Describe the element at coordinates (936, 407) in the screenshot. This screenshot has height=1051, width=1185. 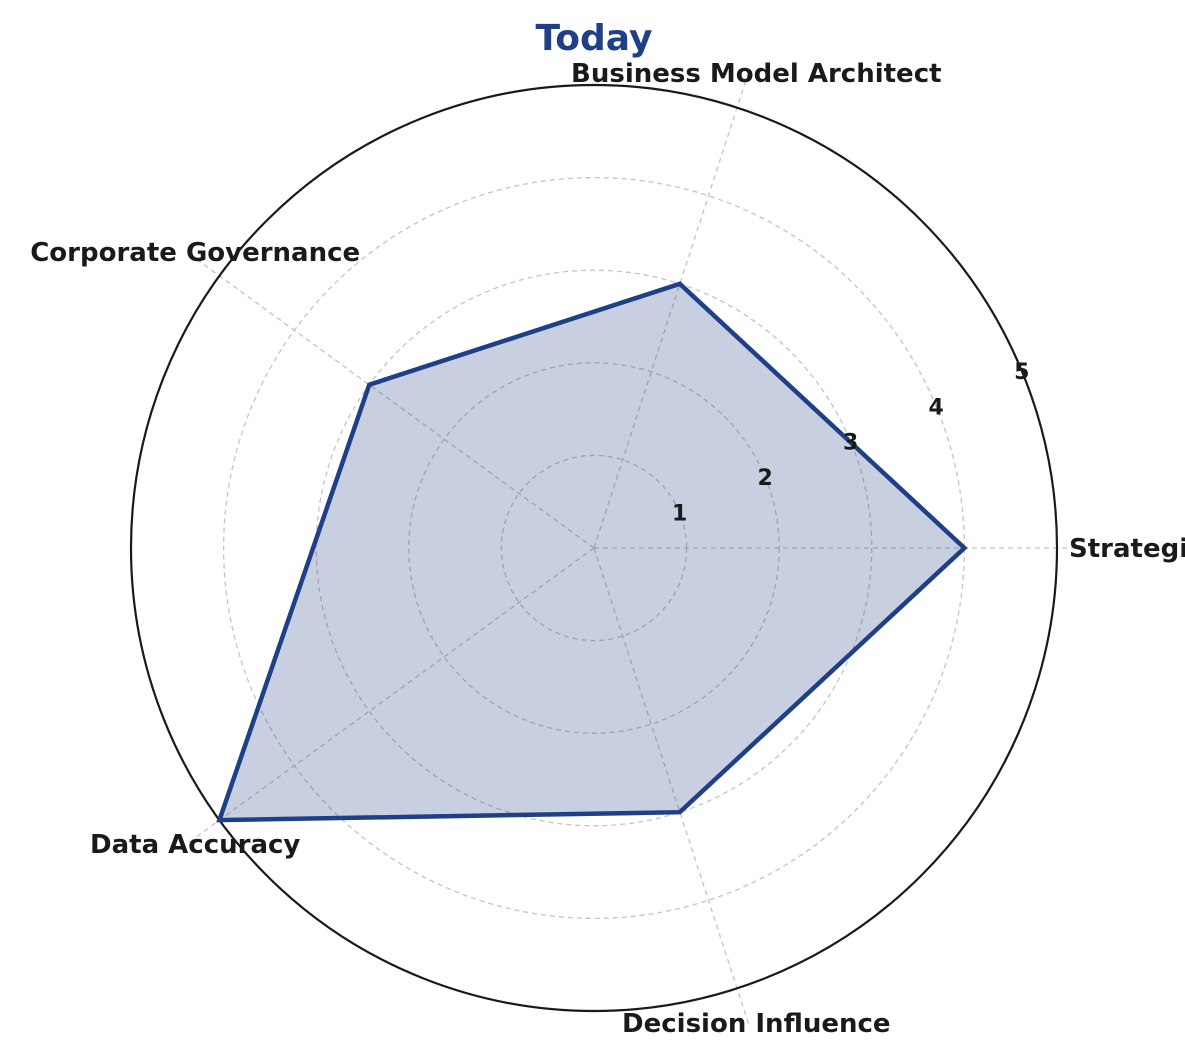
I see `r-tick-label-4: 4` at that location.